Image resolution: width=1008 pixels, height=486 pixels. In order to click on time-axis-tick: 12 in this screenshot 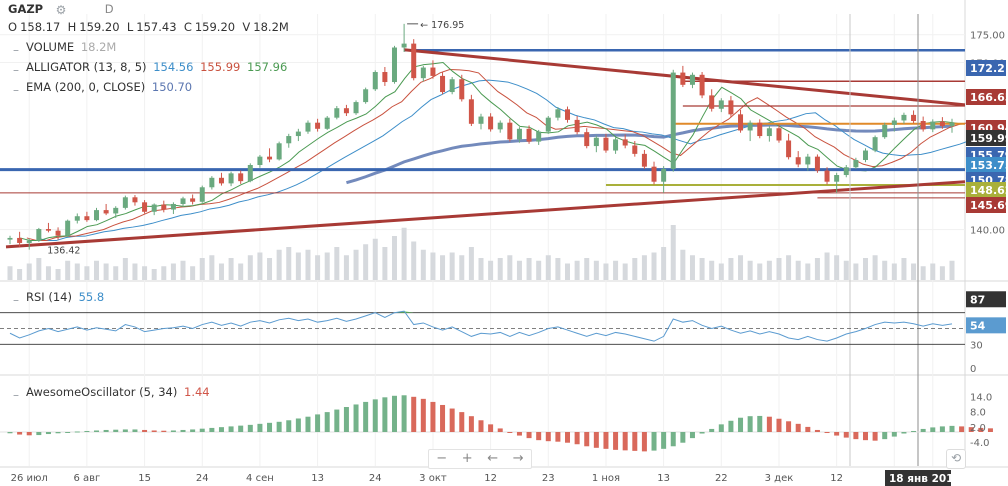, I will do `click(490, 478)`.